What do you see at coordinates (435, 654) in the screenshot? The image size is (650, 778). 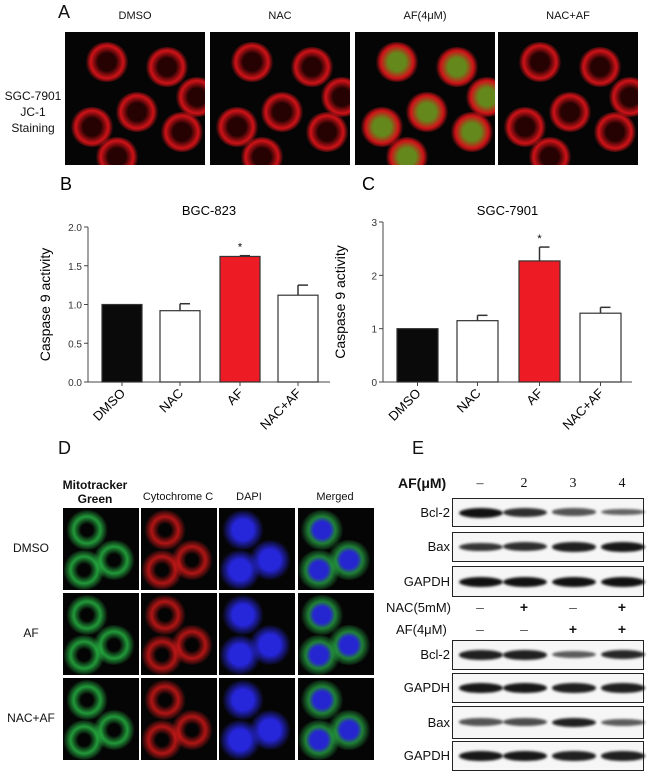 I see `blot-label: Bcl-2` at bounding box center [435, 654].